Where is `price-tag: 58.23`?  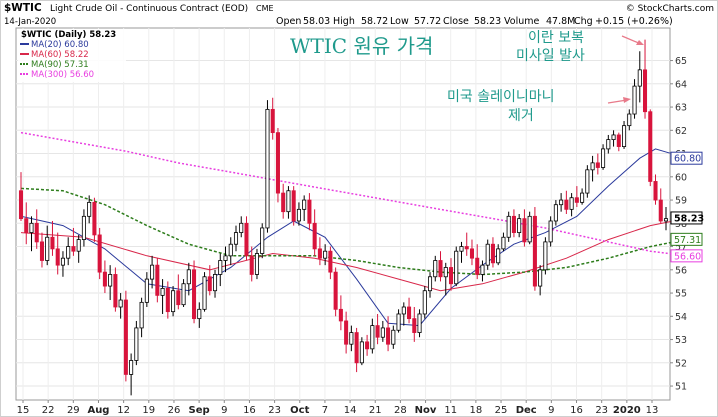
price-tag: 58.23 is located at coordinates (687, 218).